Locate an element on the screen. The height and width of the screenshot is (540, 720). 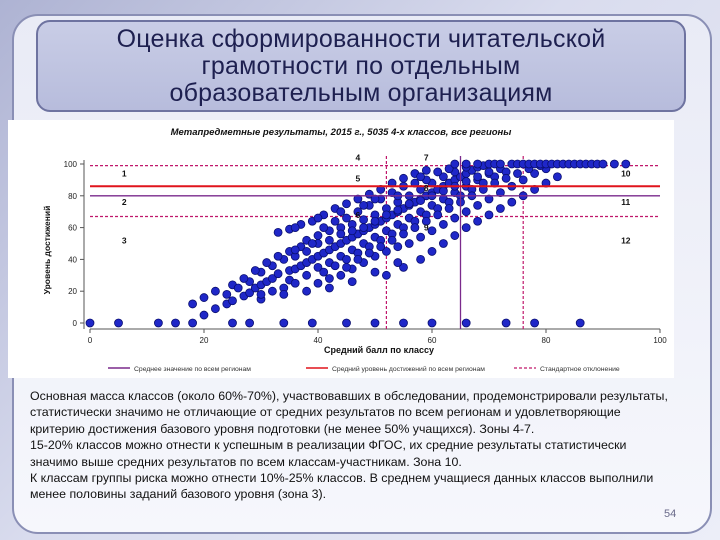
x-tick-label: 60 is located at coordinates (432, 340).